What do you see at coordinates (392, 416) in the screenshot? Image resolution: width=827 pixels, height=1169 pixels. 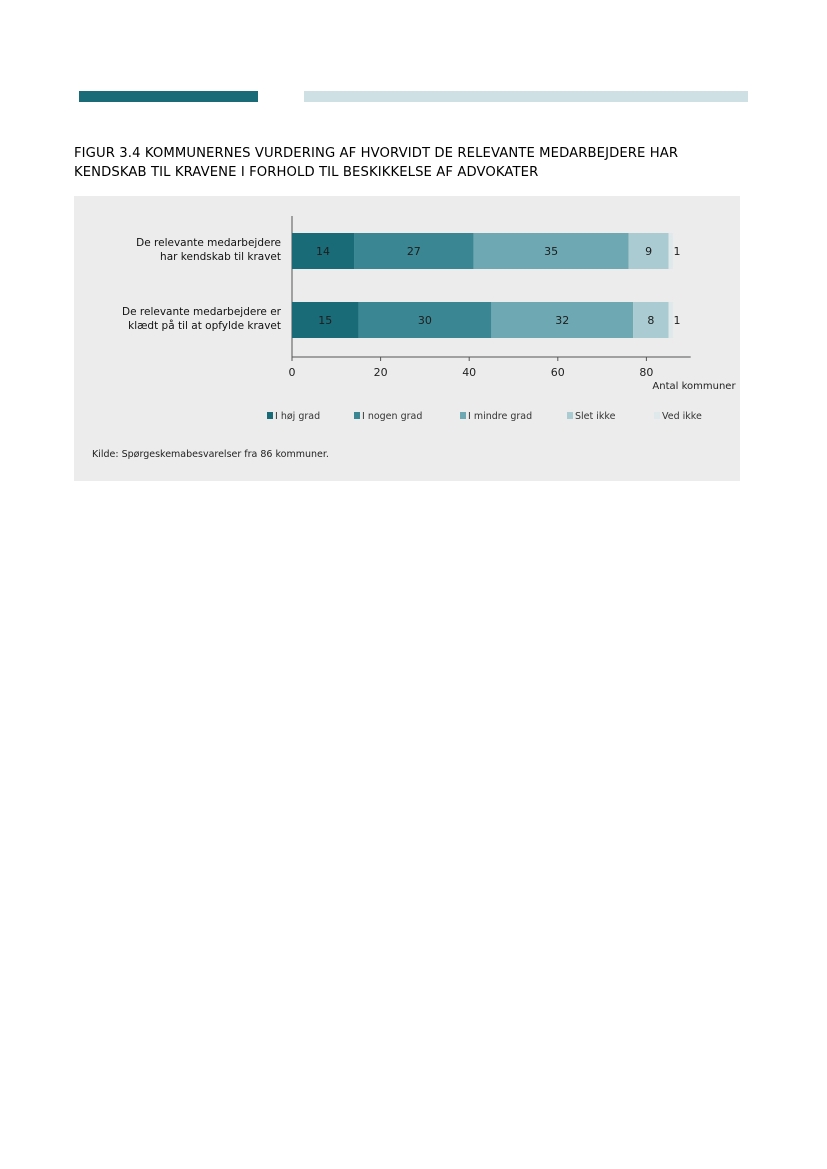 I see `legend-label: I nogen grad` at bounding box center [392, 416].